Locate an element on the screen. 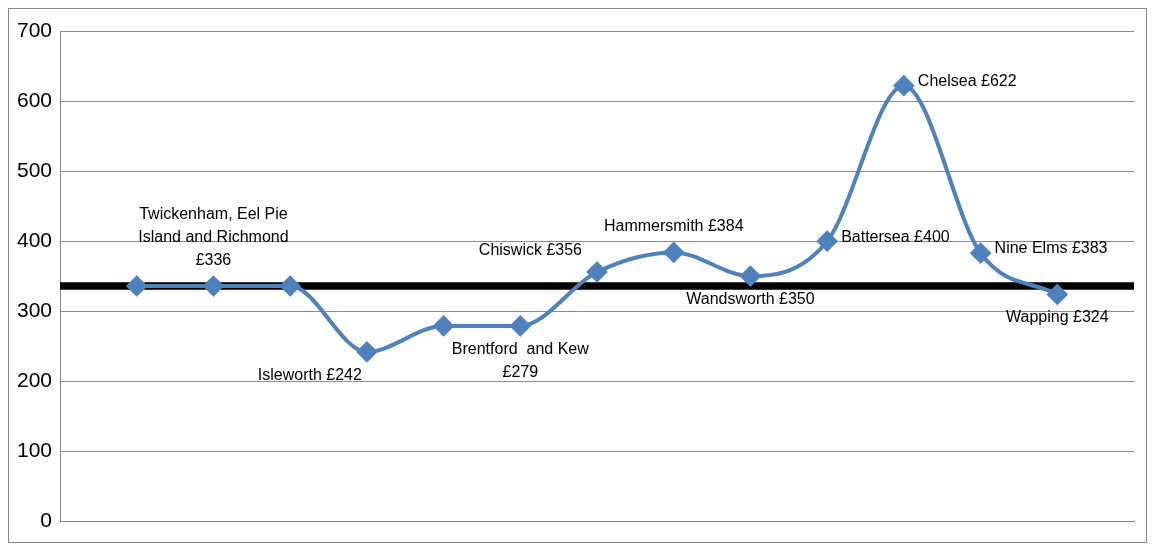 The height and width of the screenshot is (551, 1155). data-label: Isleworth £242 is located at coordinates (309, 374).